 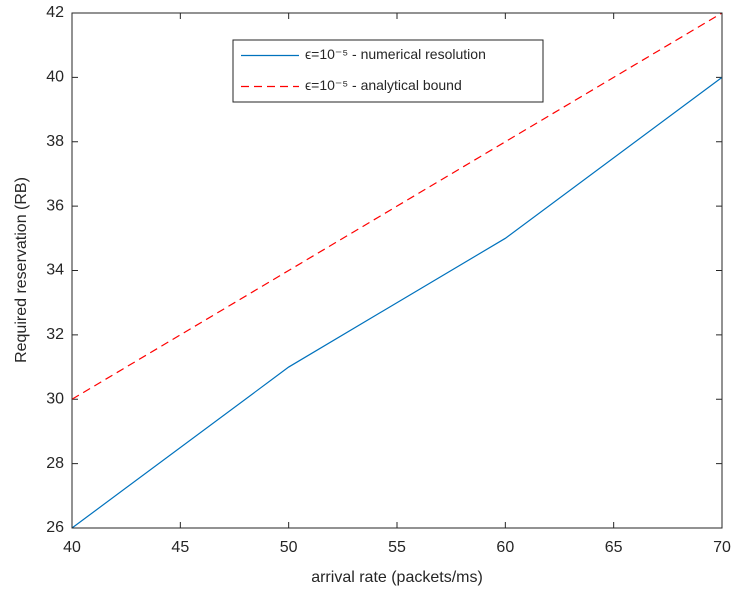 I want to click on y-tick-label: 36, so click(x=55, y=205).